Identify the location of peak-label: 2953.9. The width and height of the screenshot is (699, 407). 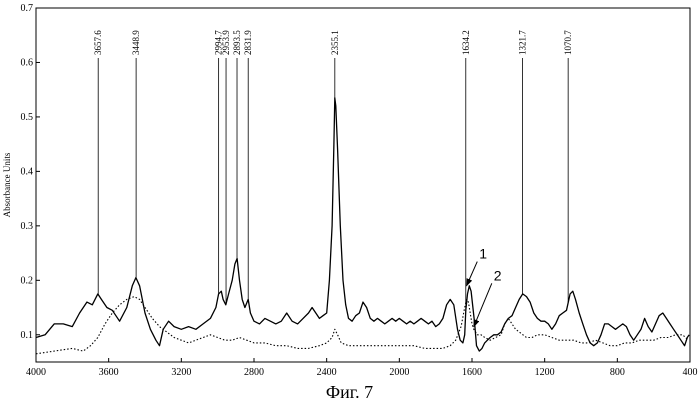
(226, 42).